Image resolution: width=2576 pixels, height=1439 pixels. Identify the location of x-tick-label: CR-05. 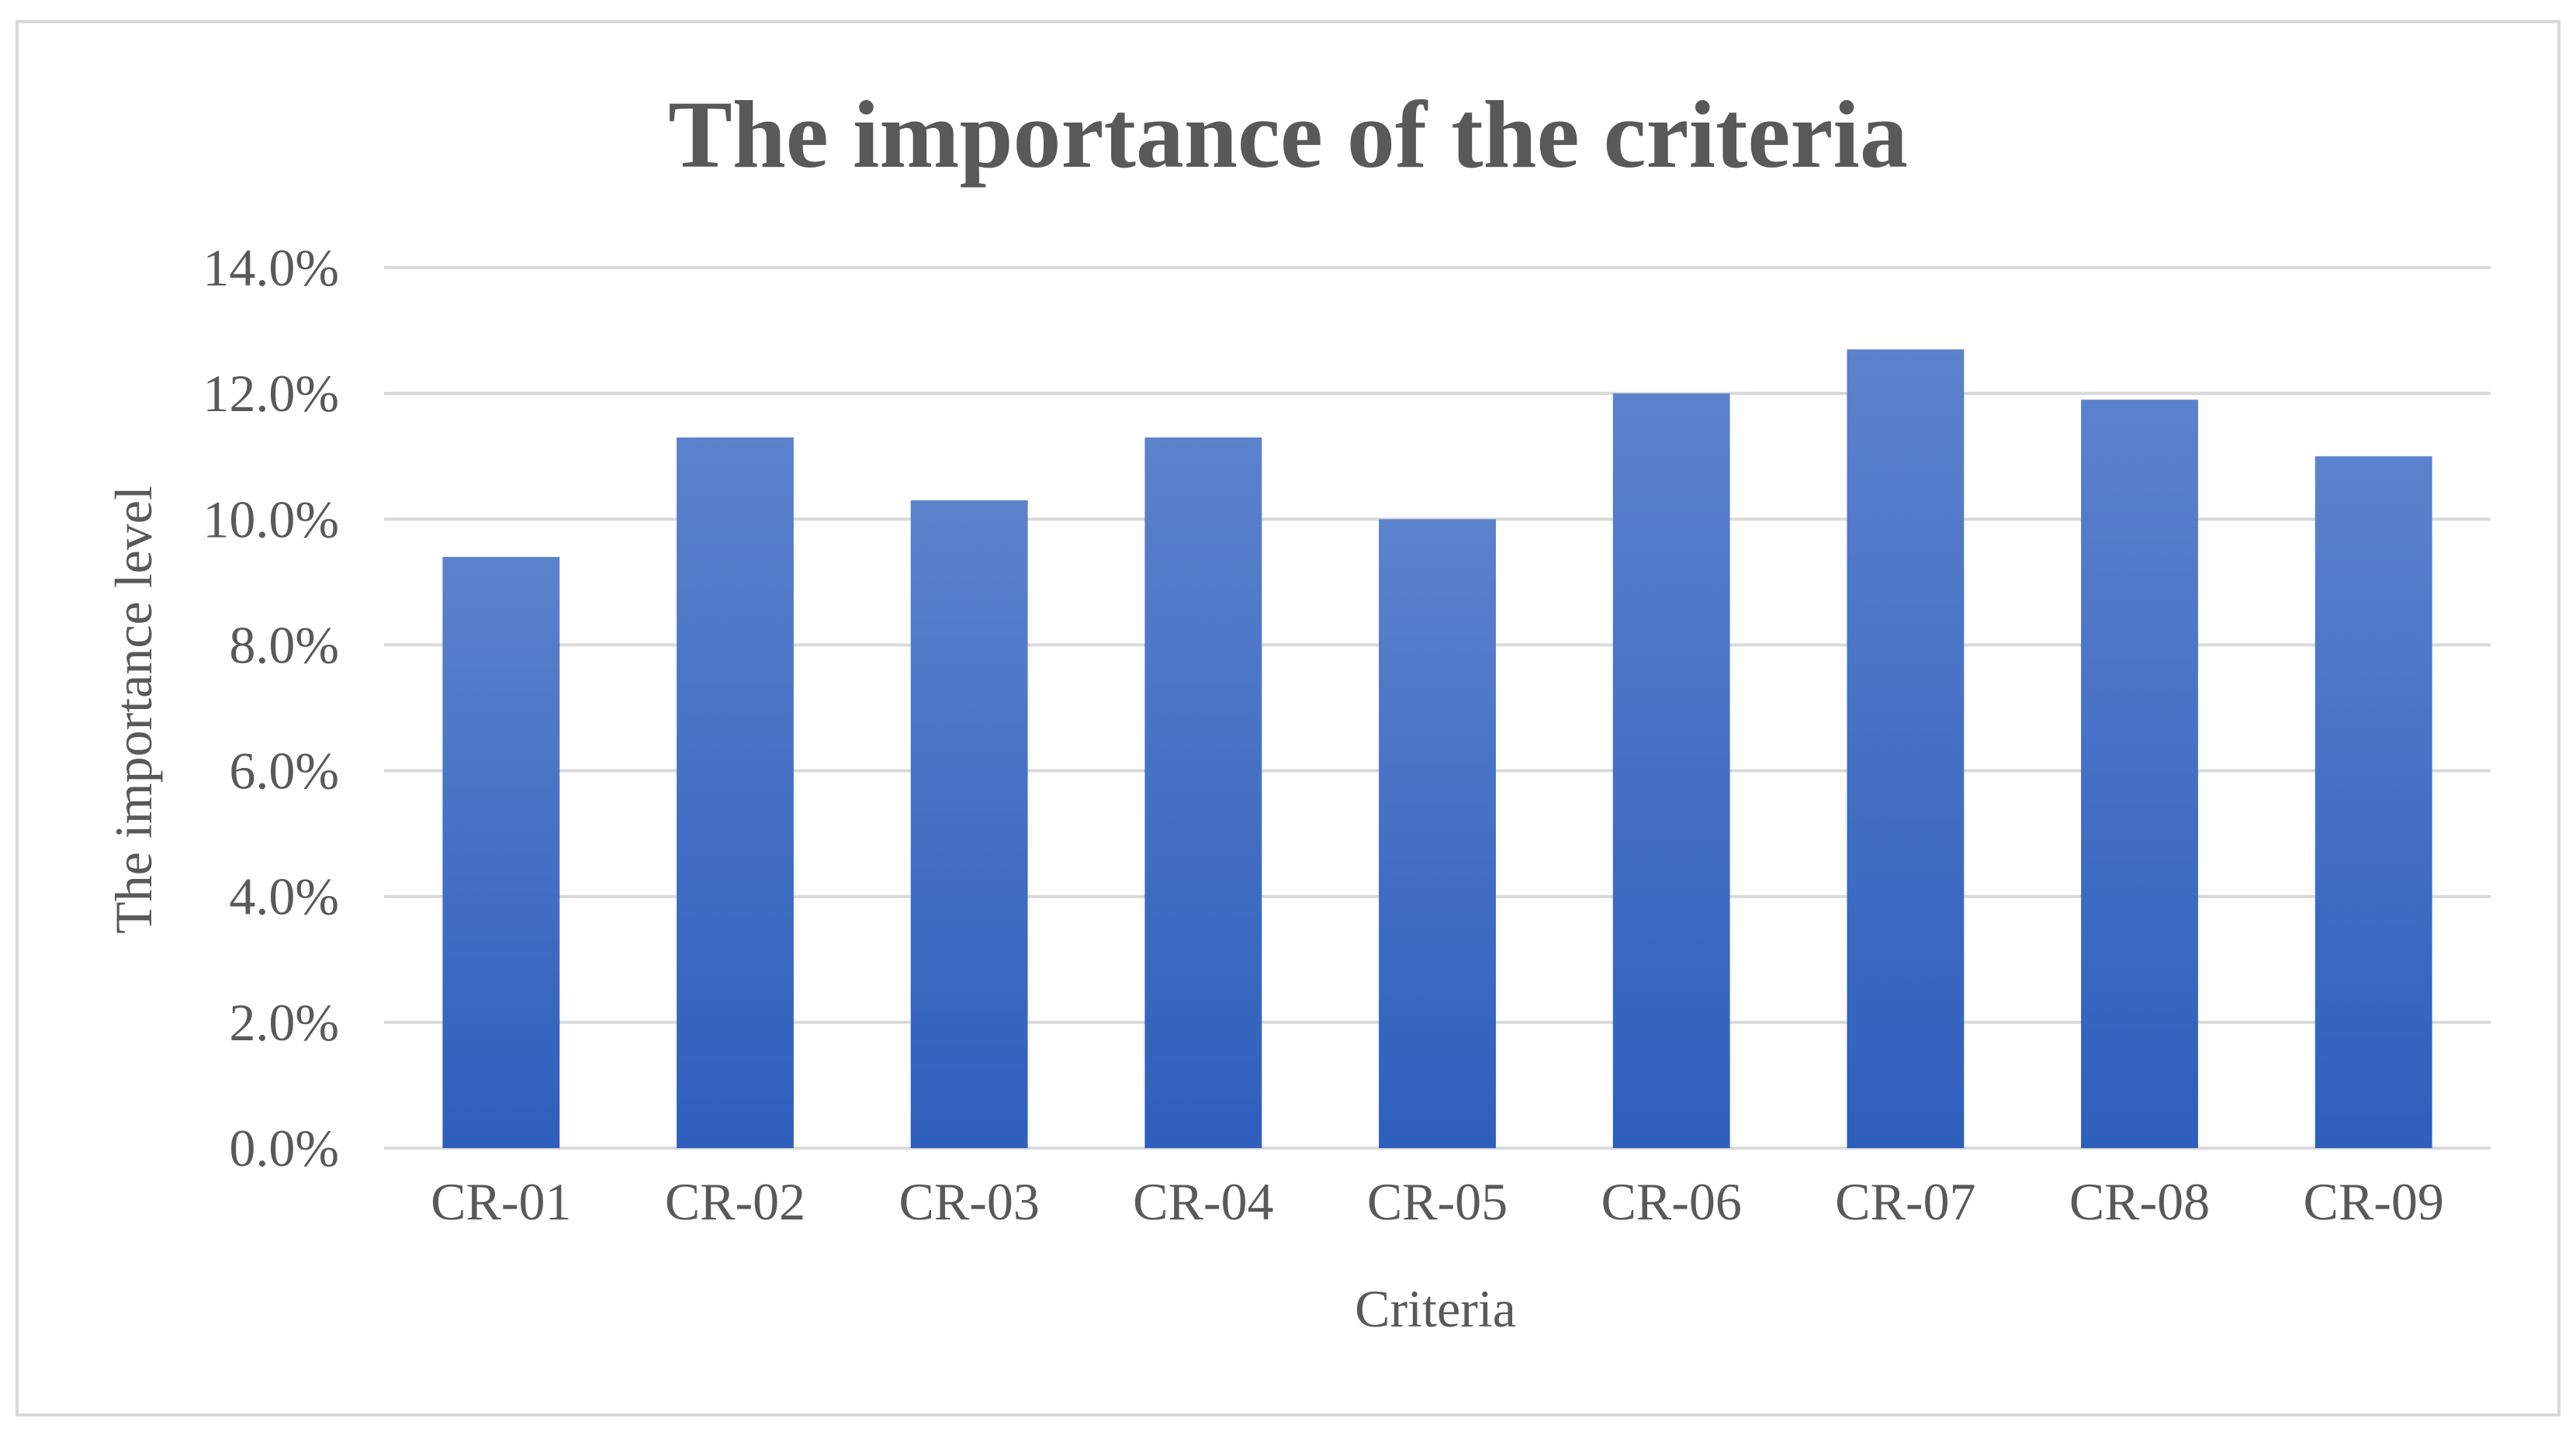
(1437, 1201).